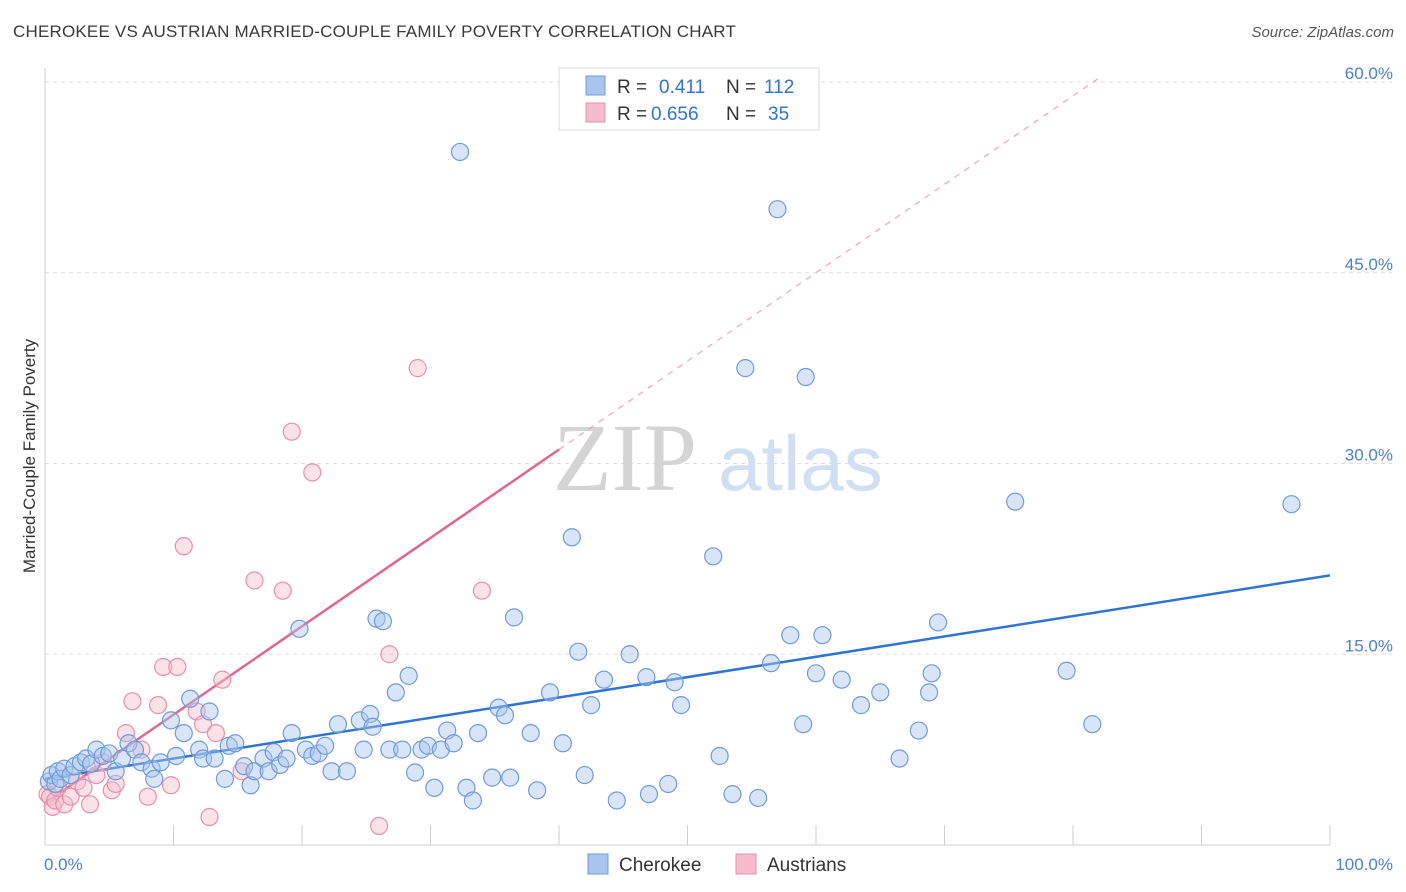  I want to click on watermark-atlas: atlas, so click(800, 463).